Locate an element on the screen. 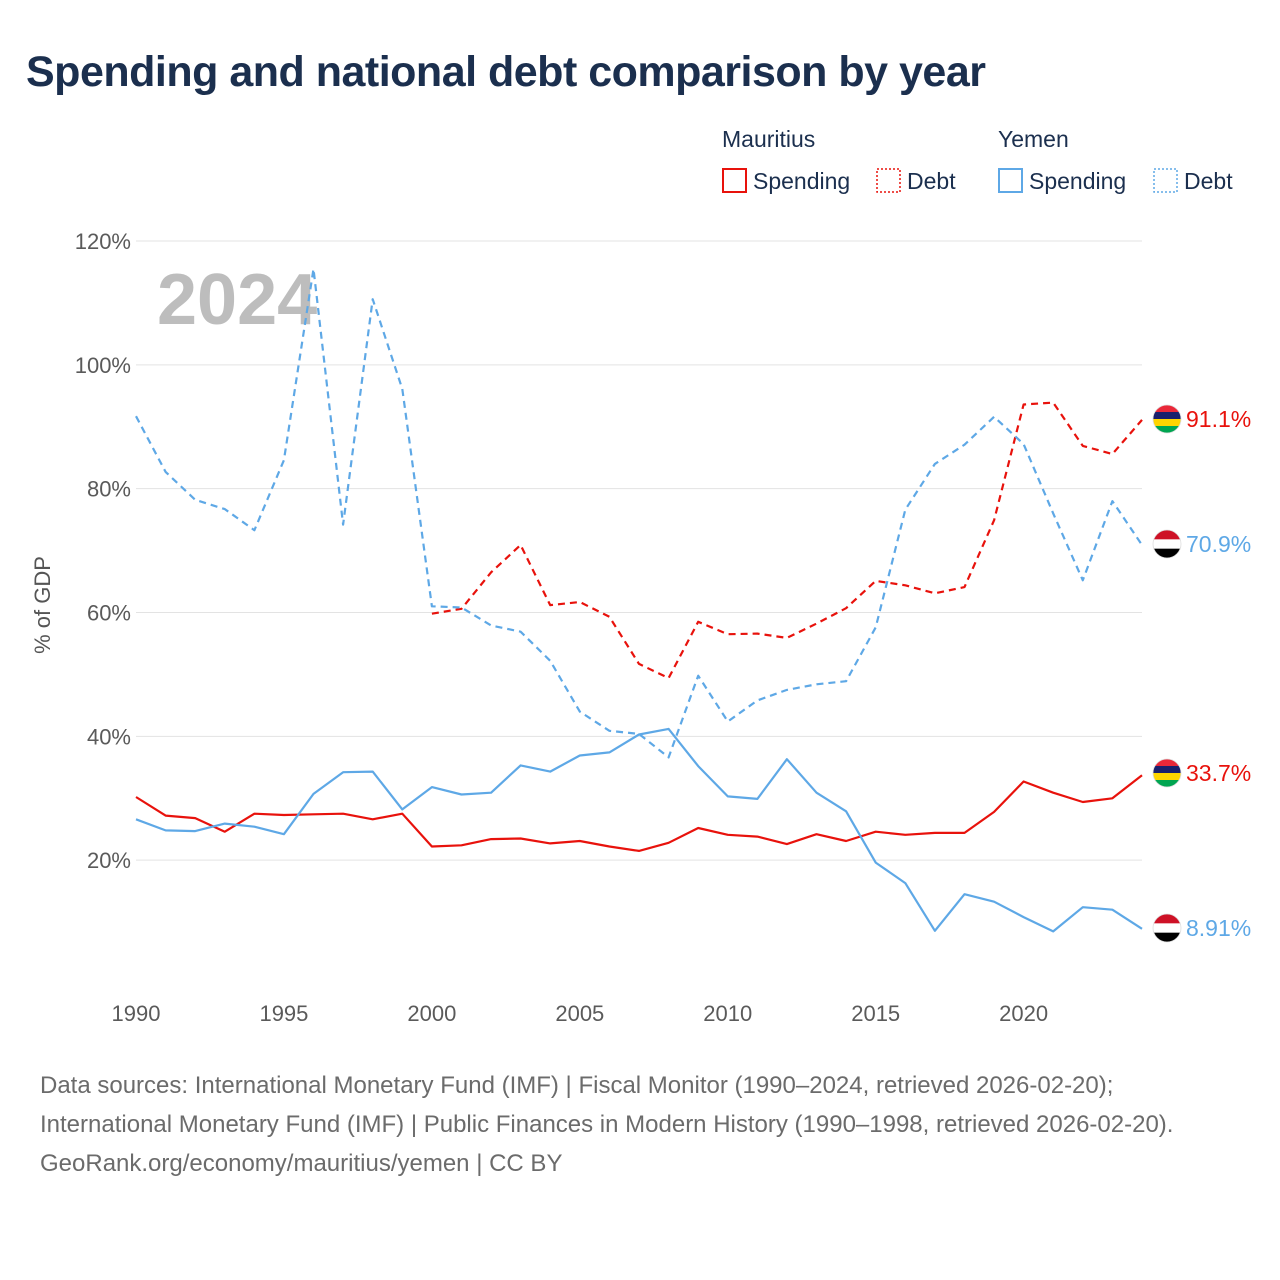  series-line-yemen-spending is located at coordinates (639, 830).